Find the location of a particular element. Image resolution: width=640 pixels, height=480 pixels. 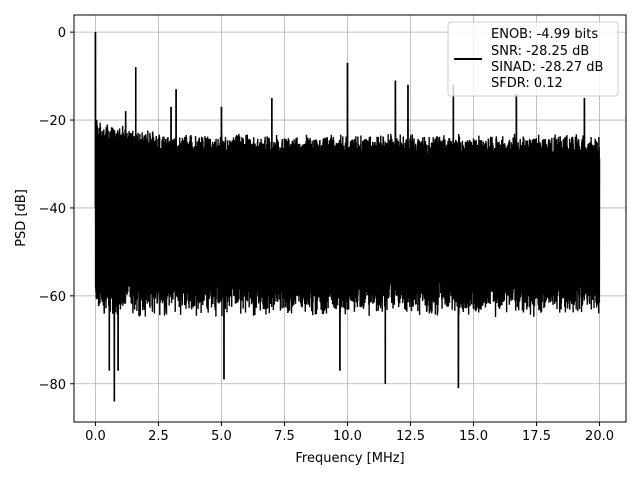

x-tick-label: 2.5 is located at coordinates (158, 436).